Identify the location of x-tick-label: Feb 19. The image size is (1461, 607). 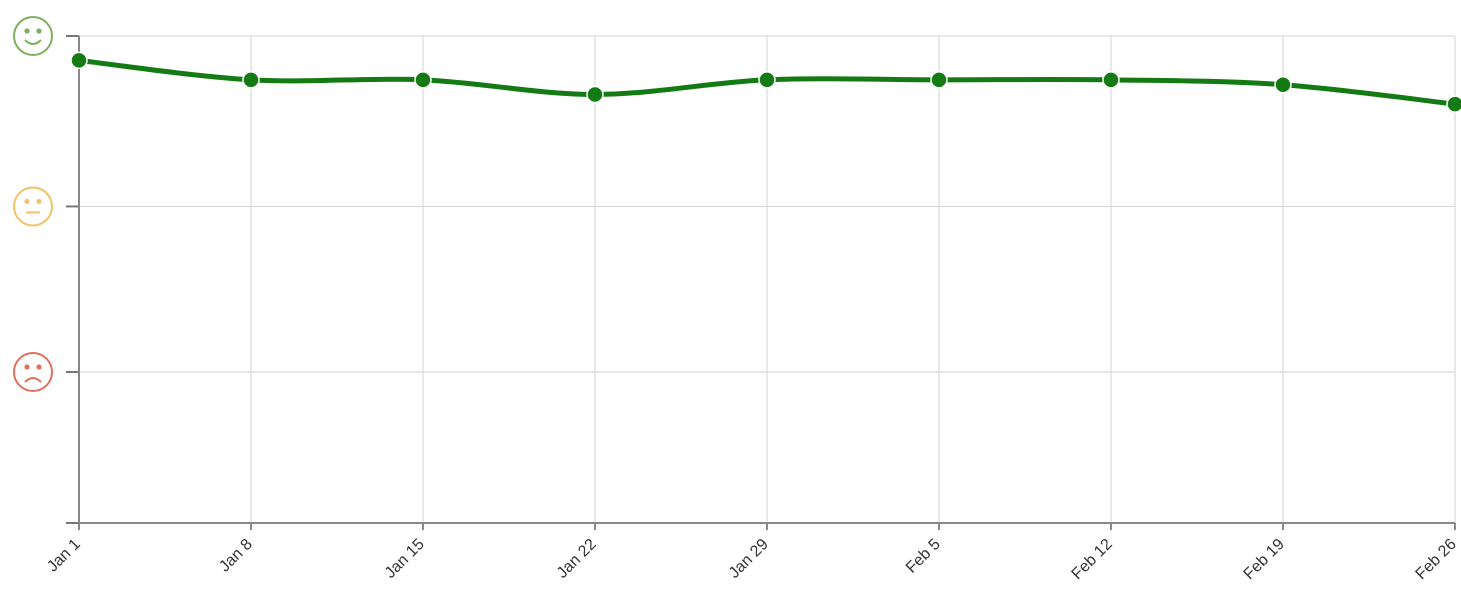
(1264, 559).